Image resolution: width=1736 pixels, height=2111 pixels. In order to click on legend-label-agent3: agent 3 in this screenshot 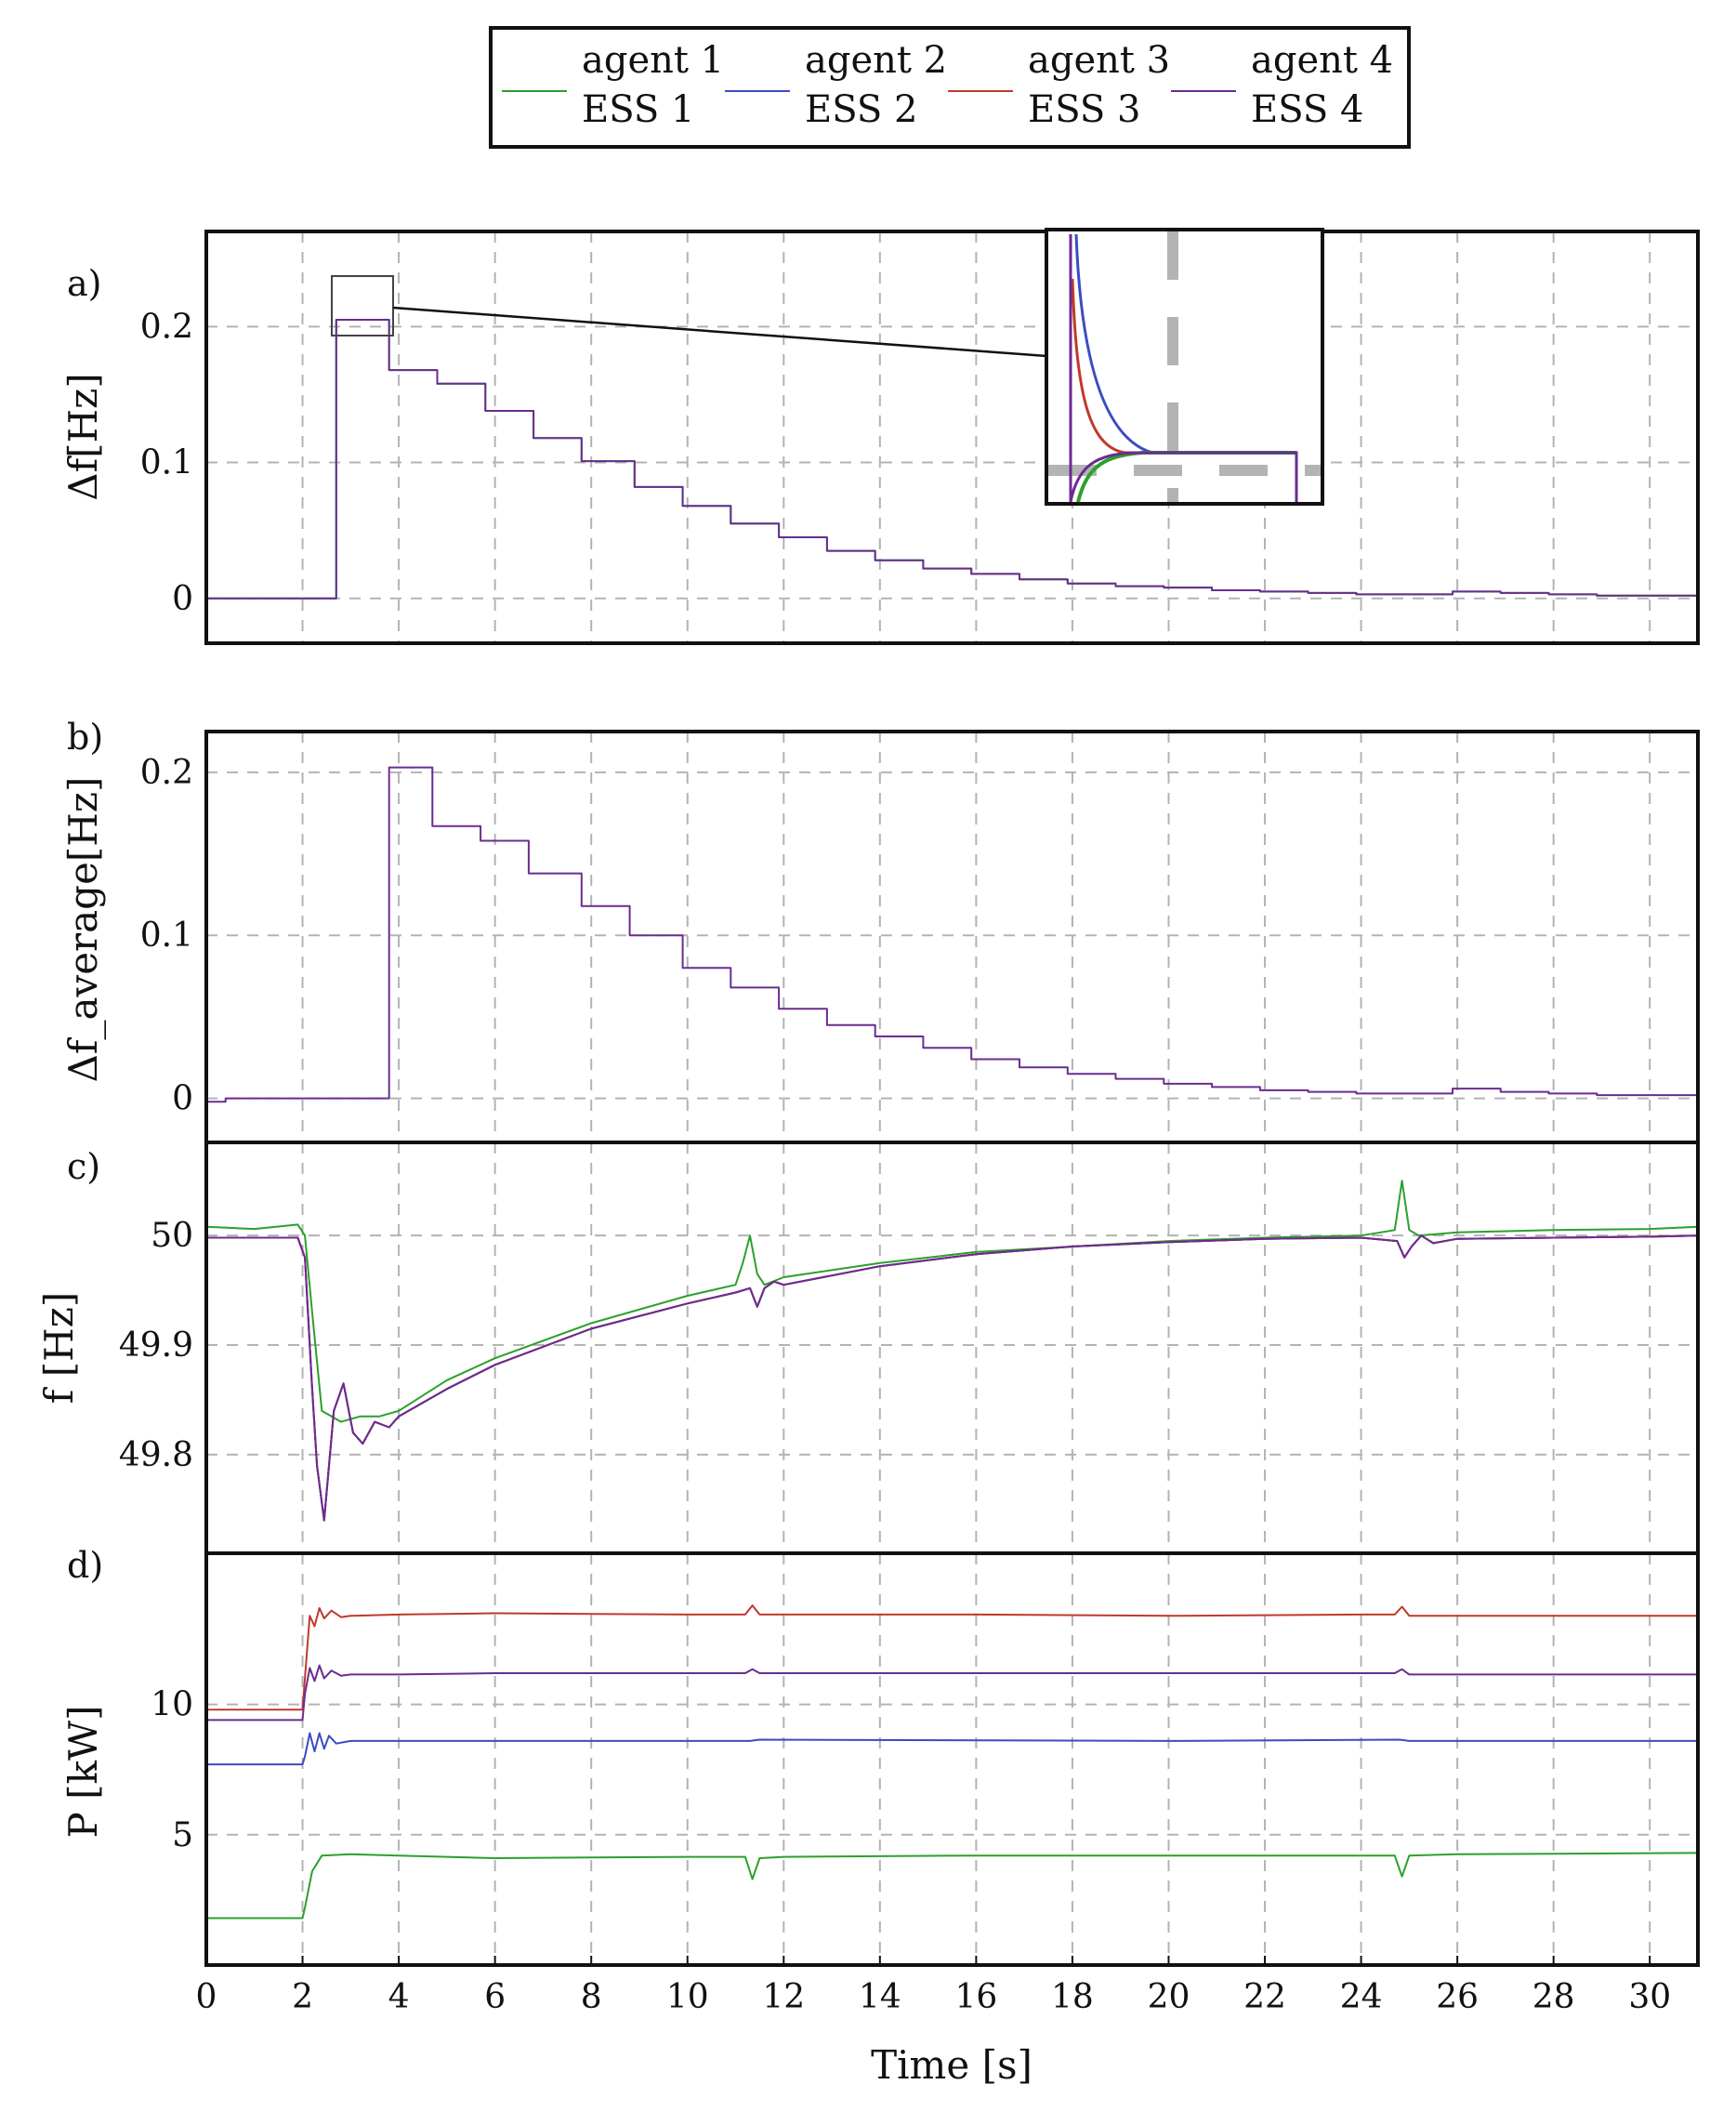, I will do `click(1099, 60)`.